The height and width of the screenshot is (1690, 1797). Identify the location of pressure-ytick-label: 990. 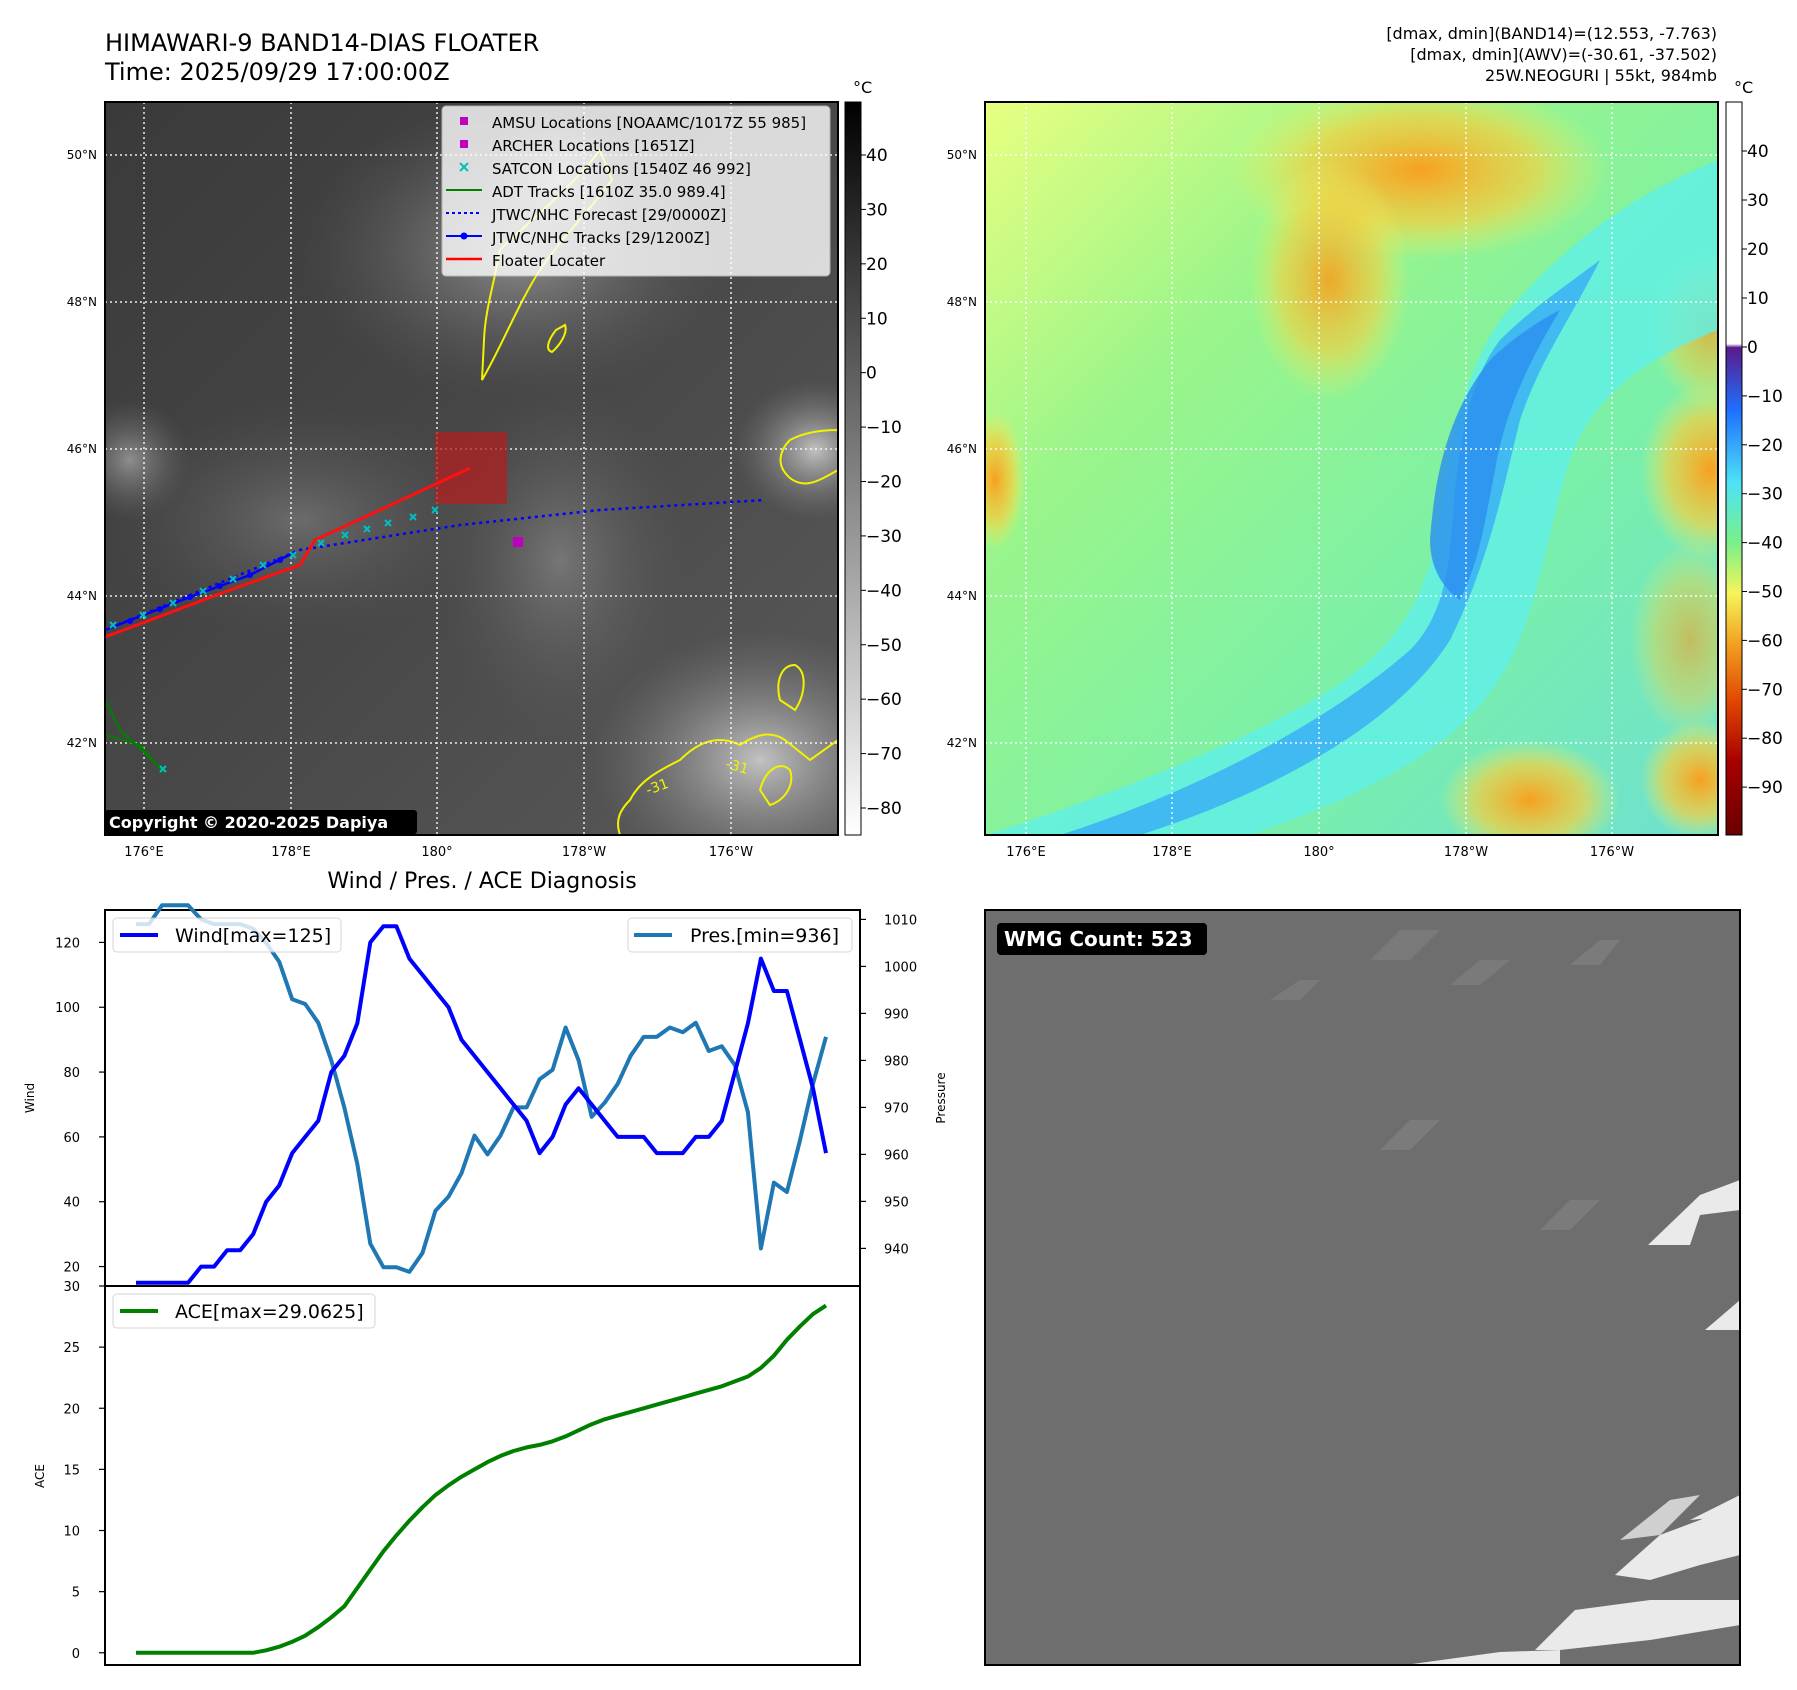
(896, 1014).